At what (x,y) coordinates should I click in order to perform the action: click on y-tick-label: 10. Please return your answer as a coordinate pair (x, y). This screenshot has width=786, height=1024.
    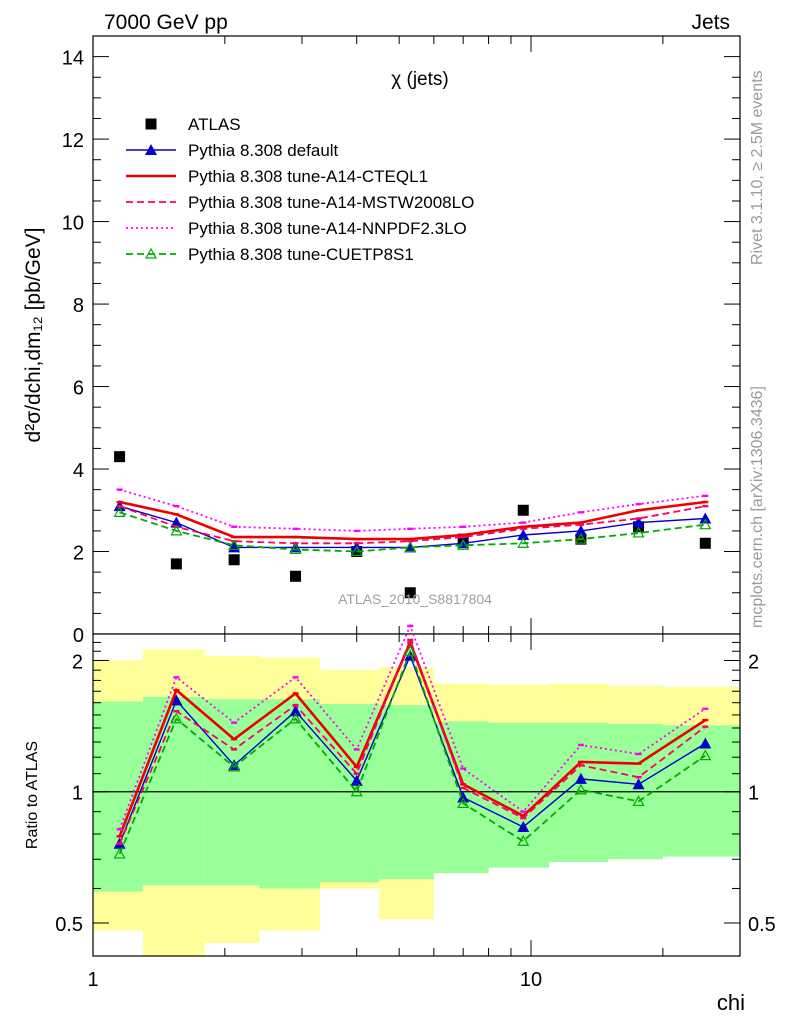
    Looking at the image, I should click on (73, 224).